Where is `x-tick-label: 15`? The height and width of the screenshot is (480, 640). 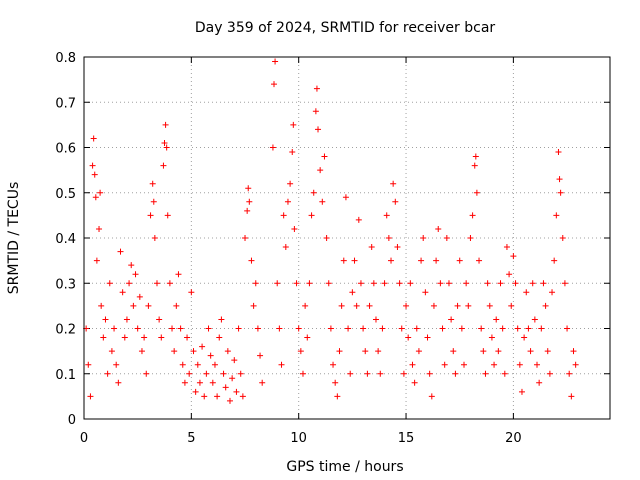
x-tick-label: 15 is located at coordinates (406, 438).